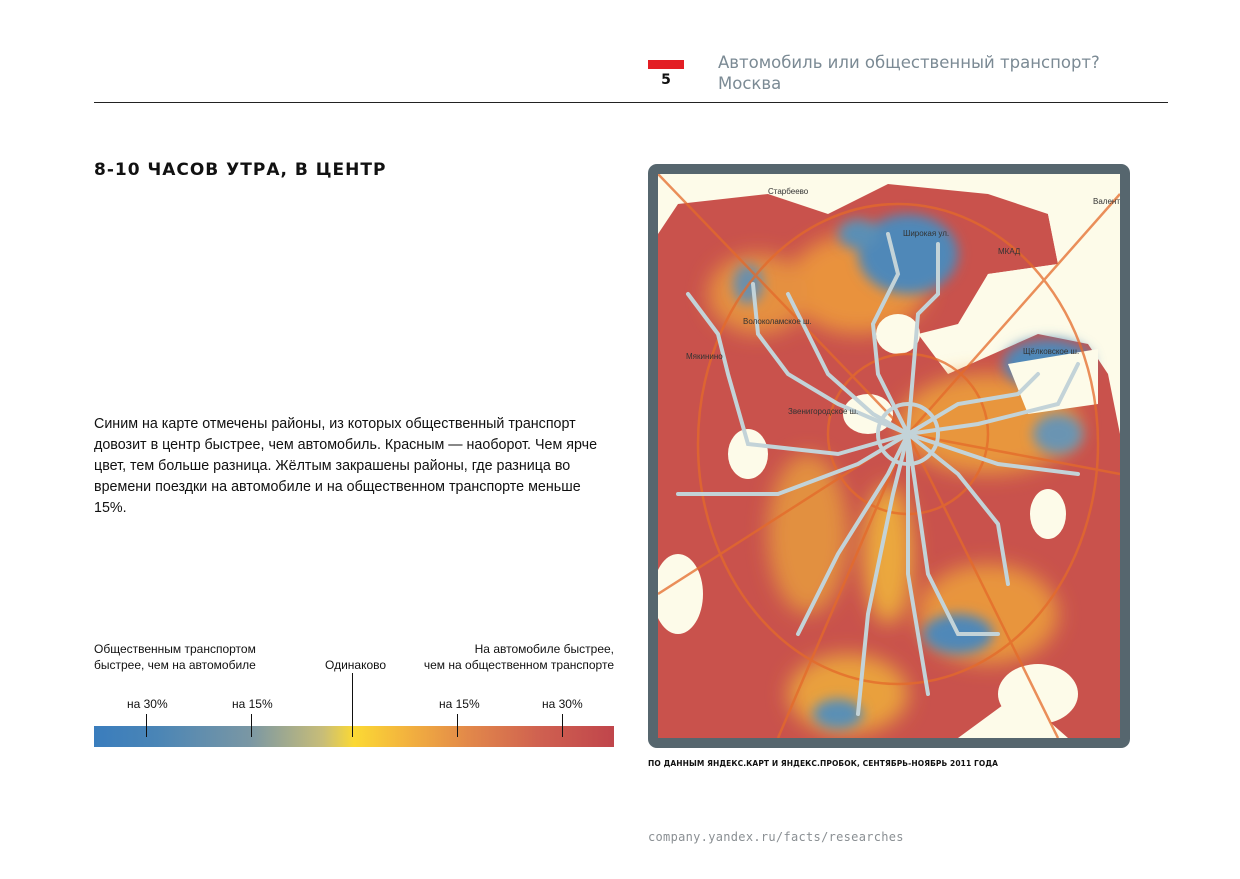 Image resolution: width=1240 pixels, height=879 pixels. What do you see at coordinates (704, 356) in the screenshot?
I see `map-label: Мякинино` at bounding box center [704, 356].